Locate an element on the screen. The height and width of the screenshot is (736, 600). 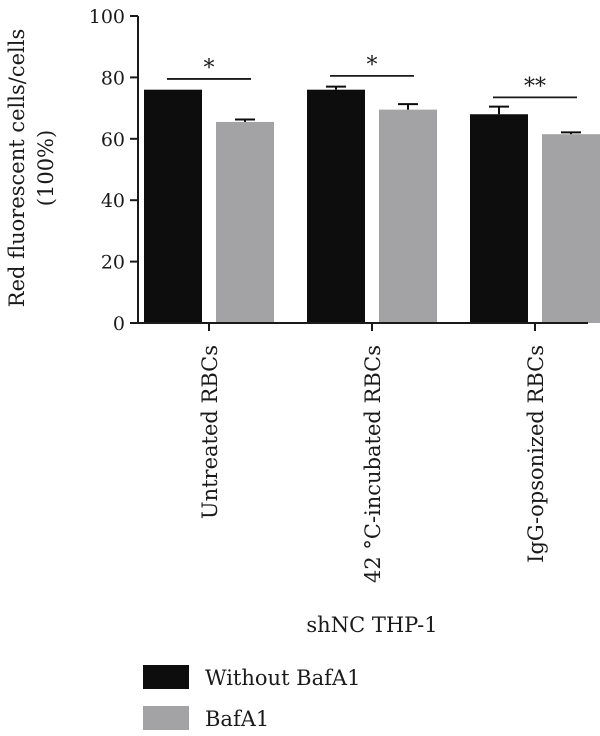
y-tick-label: 20 is located at coordinates (113, 263).